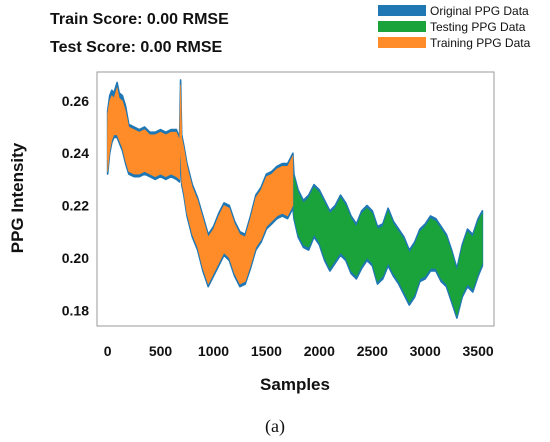 This screenshot has width=550, height=442. I want to click on series-trace-training-ppg-data, so click(200, 186).